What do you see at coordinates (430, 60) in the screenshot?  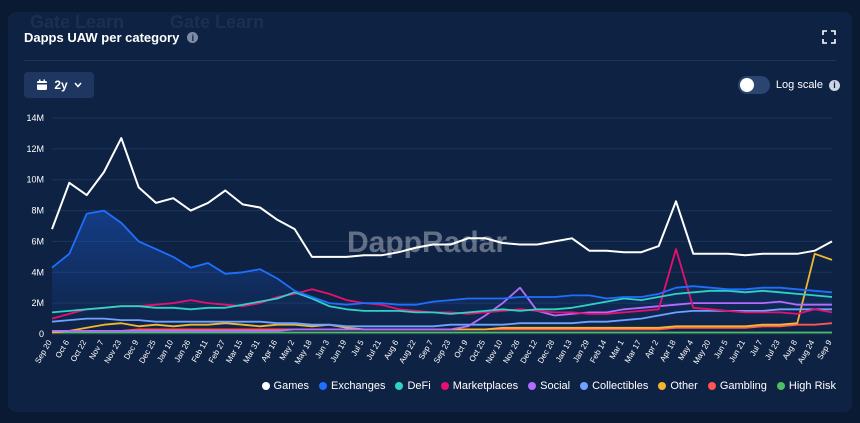 I see `header-divider` at bounding box center [430, 60].